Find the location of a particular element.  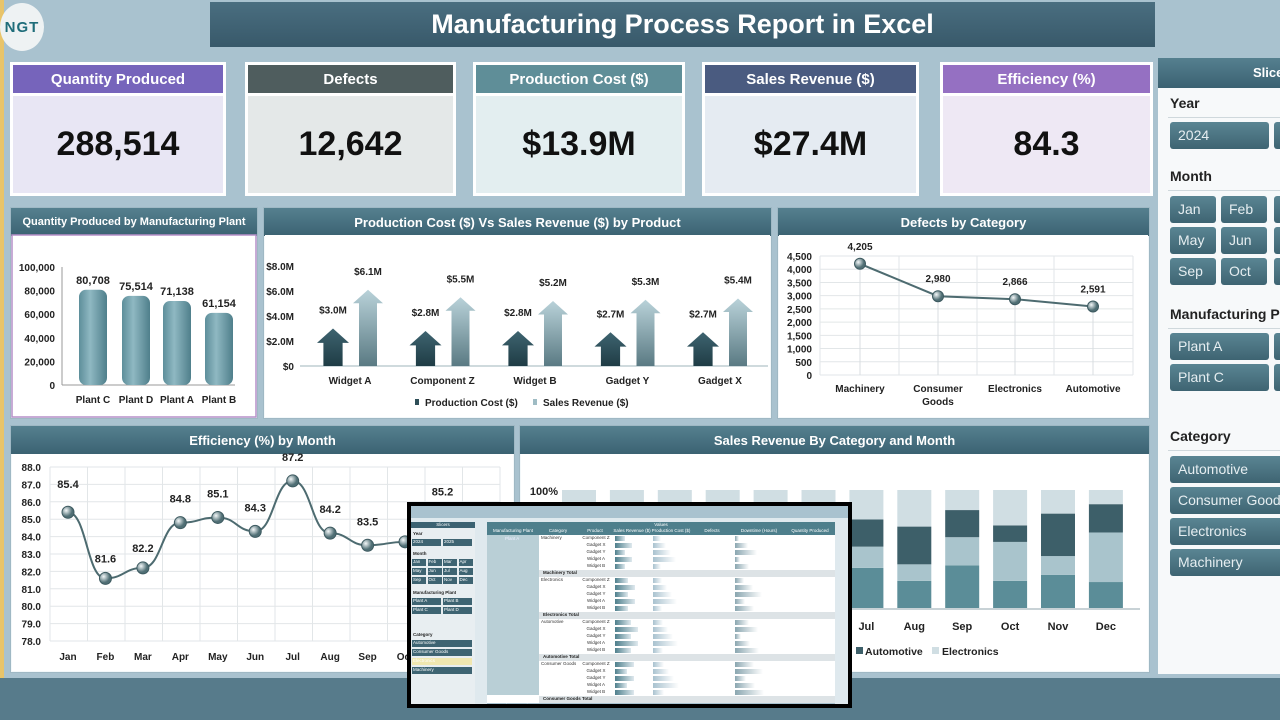

data-label: 84.8 is located at coordinates (180, 500).